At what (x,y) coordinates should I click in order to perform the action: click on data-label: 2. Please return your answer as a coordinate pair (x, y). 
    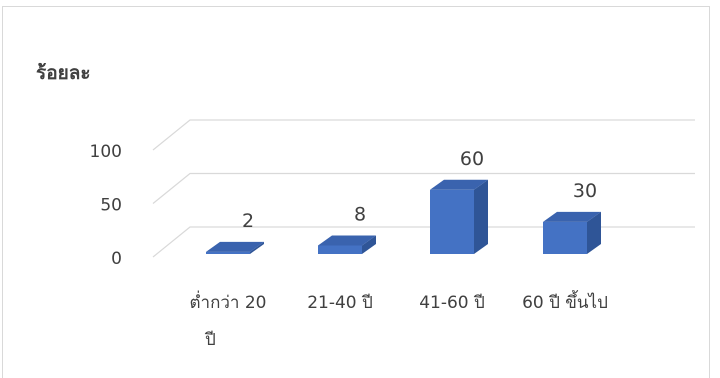
    Looking at the image, I should click on (248, 221).